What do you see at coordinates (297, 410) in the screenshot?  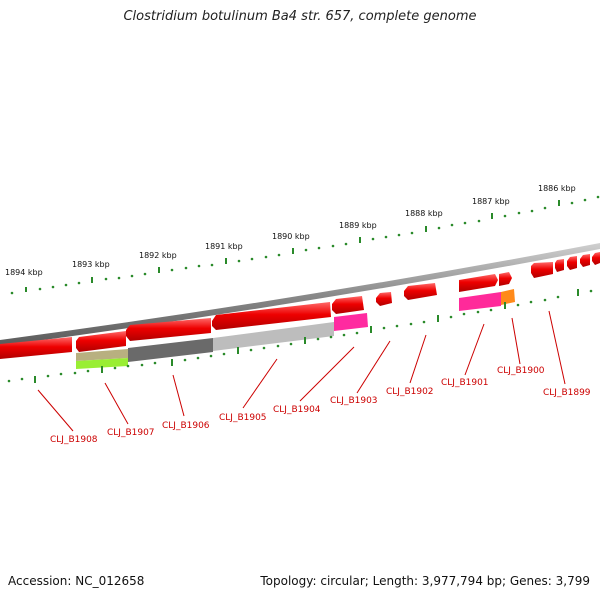 I see `gene-label: CLJ_B1904` at bounding box center [297, 410].